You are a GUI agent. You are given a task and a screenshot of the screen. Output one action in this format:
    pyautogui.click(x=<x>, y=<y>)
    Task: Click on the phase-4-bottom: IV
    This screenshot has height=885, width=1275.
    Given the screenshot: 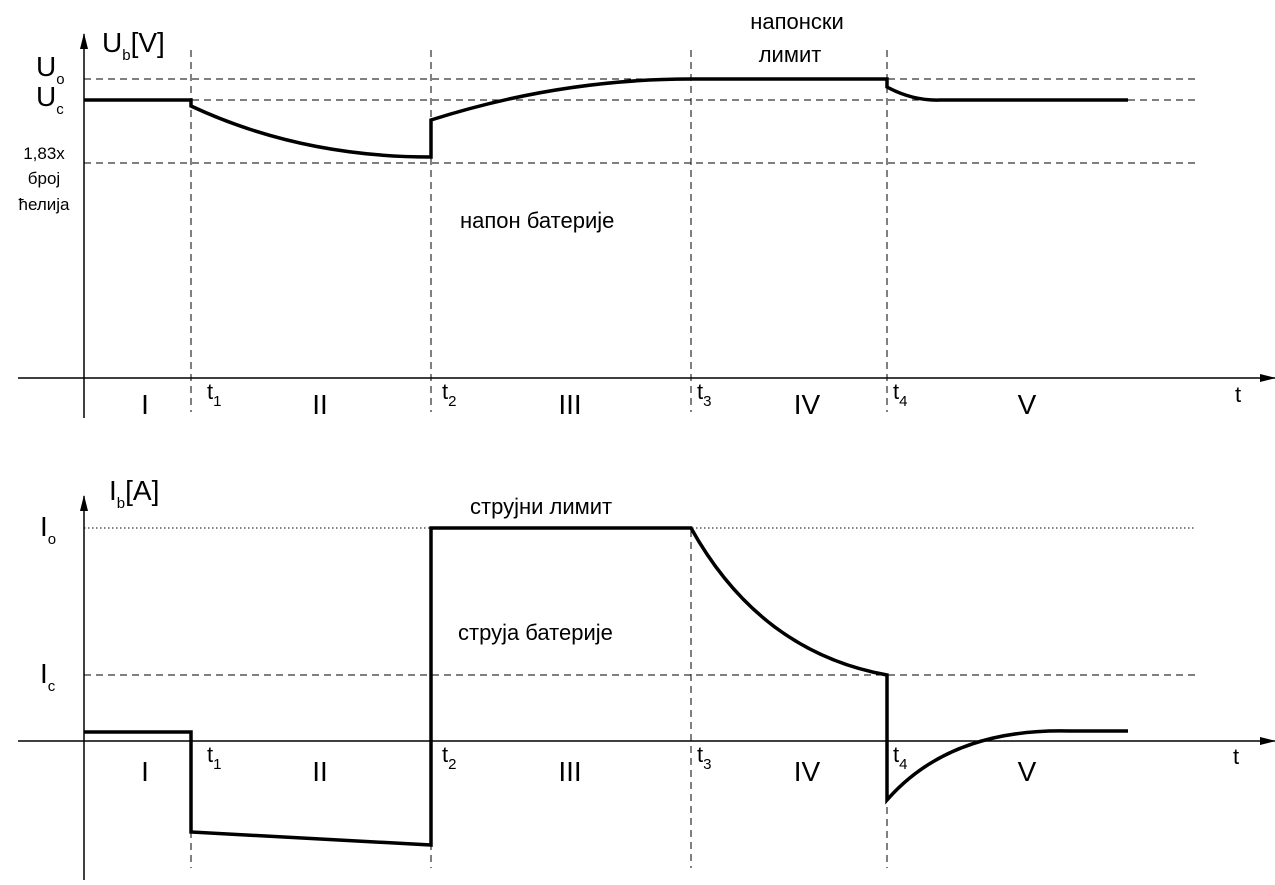 What is the action you would take?
    pyautogui.click(x=807, y=771)
    